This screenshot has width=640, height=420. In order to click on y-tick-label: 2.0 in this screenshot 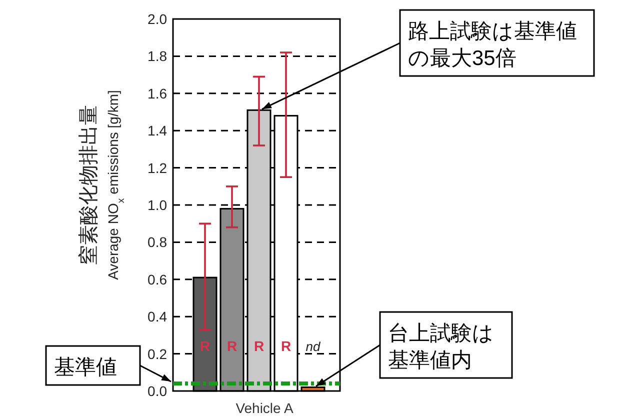, I will do `click(158, 19)`.